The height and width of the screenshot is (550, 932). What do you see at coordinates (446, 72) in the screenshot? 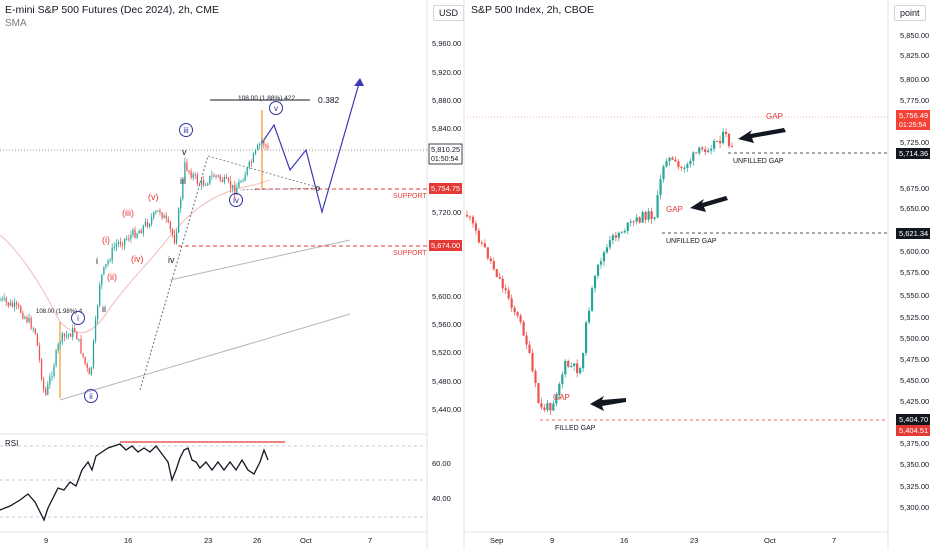
I see `svg-text: 5,920.00` at bounding box center [446, 72].